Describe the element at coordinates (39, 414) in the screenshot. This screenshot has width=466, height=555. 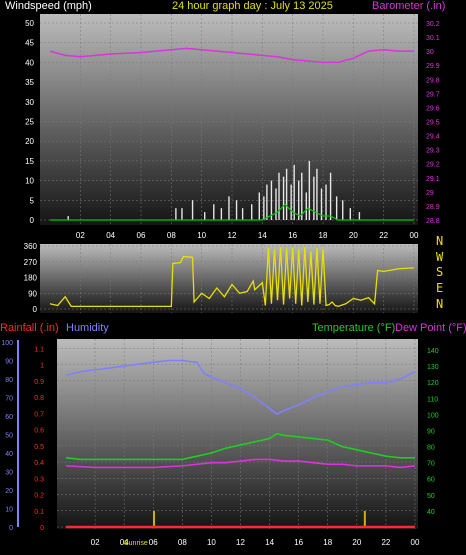
I see `rainfall-tick-label: 0.7` at that location.